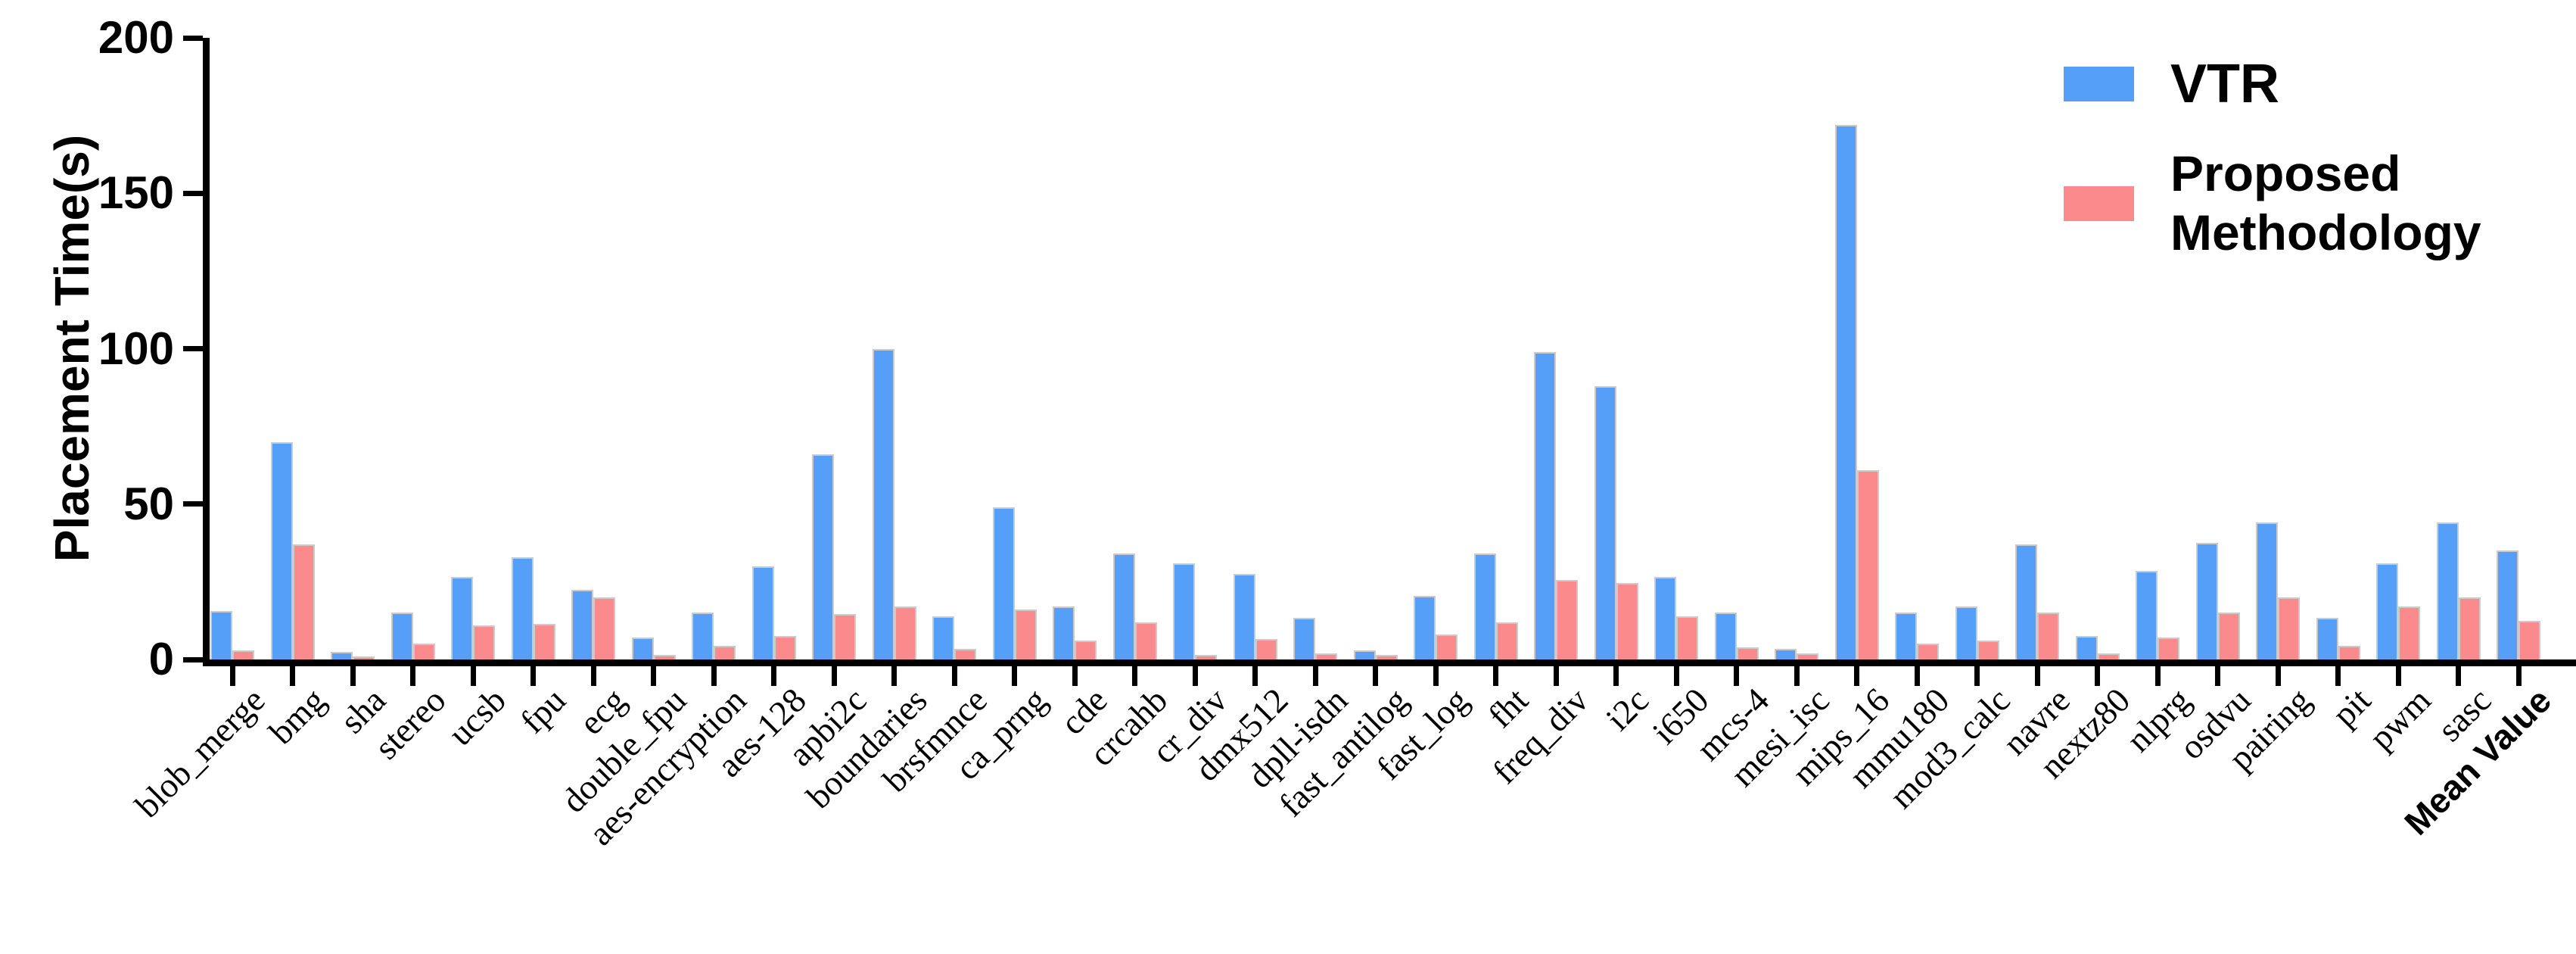 The width and height of the screenshot is (2576, 954). Describe the element at coordinates (1436, 676) in the screenshot. I see `x-tick-mark-fast_log` at that location.